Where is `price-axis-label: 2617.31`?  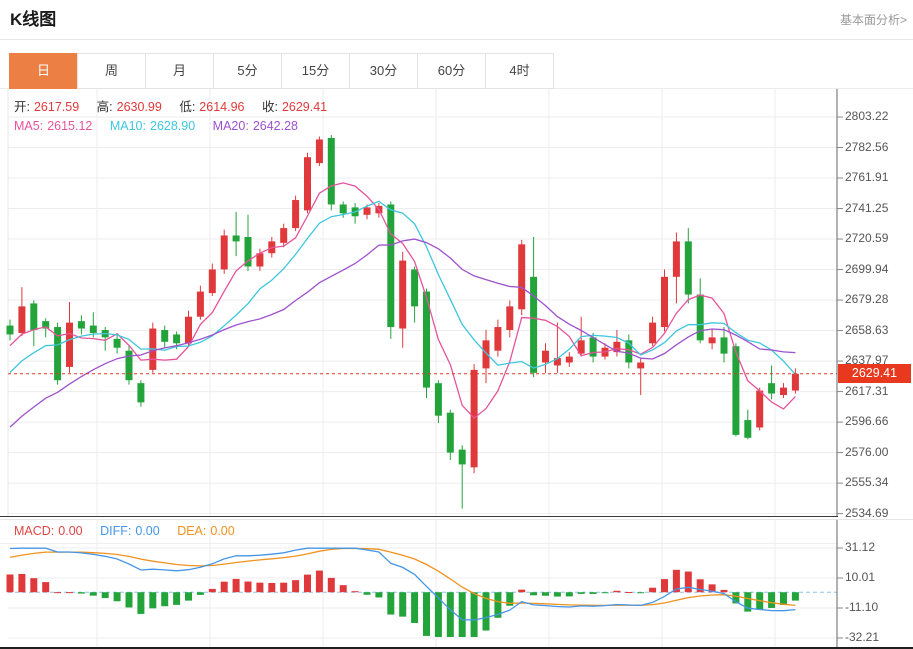 price-axis-label: 2617.31 is located at coordinates (867, 390).